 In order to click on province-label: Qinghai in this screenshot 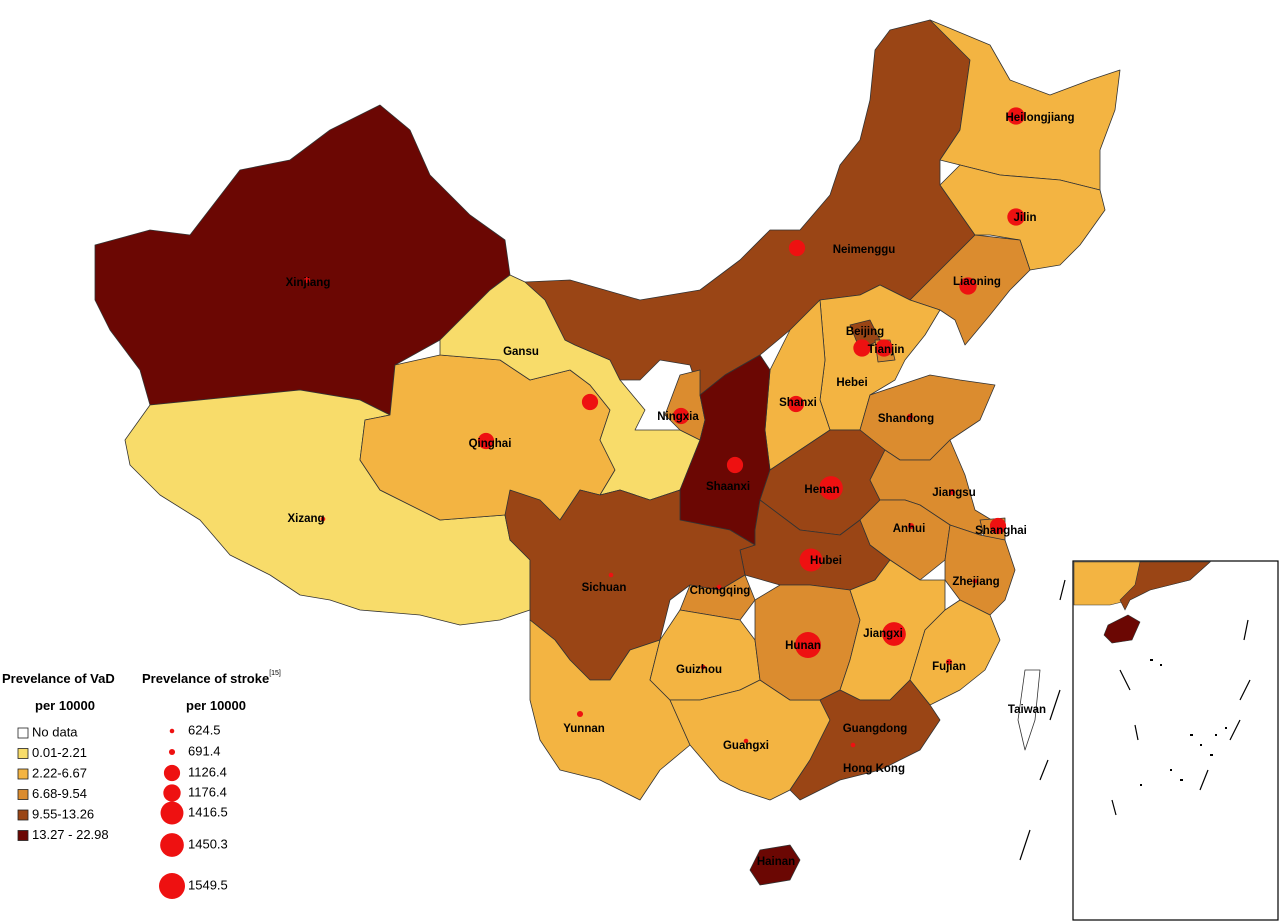, I will do `click(490, 444)`.